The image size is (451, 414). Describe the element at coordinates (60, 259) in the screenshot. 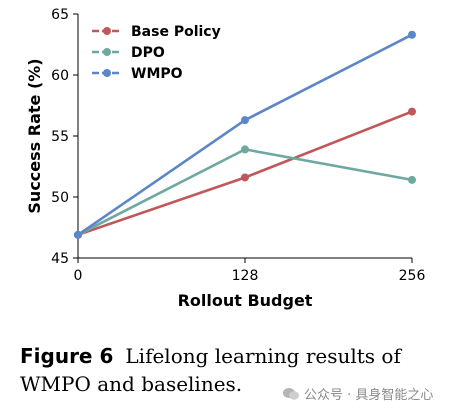

I see `y-tick-label: 45` at that location.